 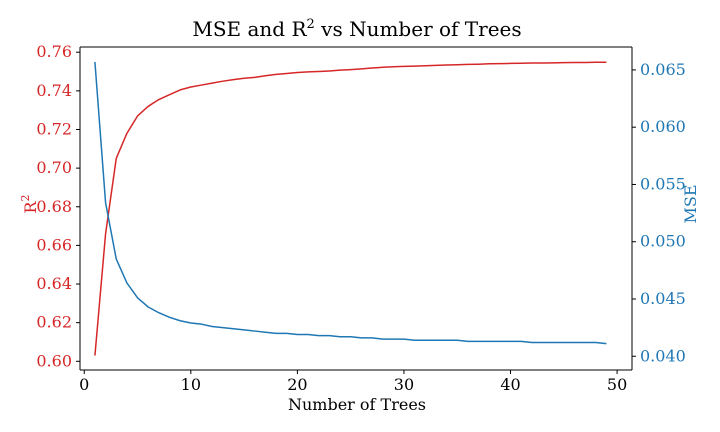 I want to click on y-axis-left-label: R2, so click(x=29, y=203).